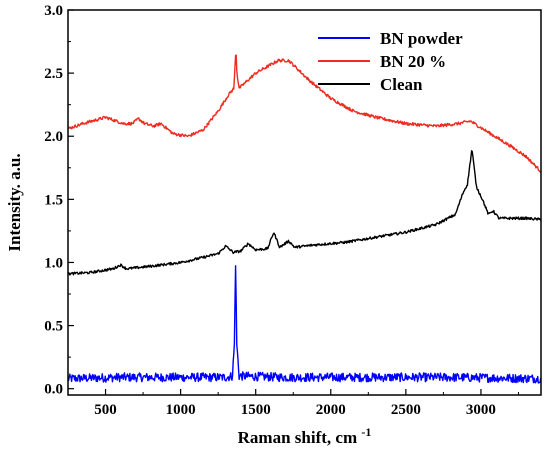 This screenshot has height=455, width=550. What do you see at coordinates (406, 410) in the screenshot?
I see `x-tick-label: 2500` at bounding box center [406, 410].